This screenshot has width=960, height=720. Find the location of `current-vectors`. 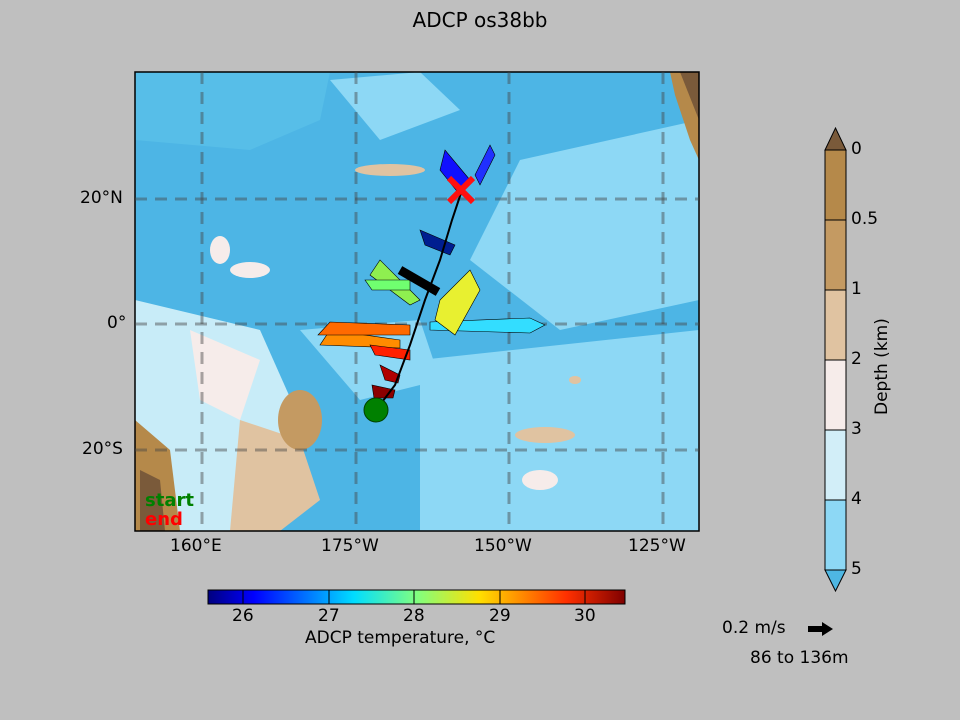

current-vectors is located at coordinates (431, 271).